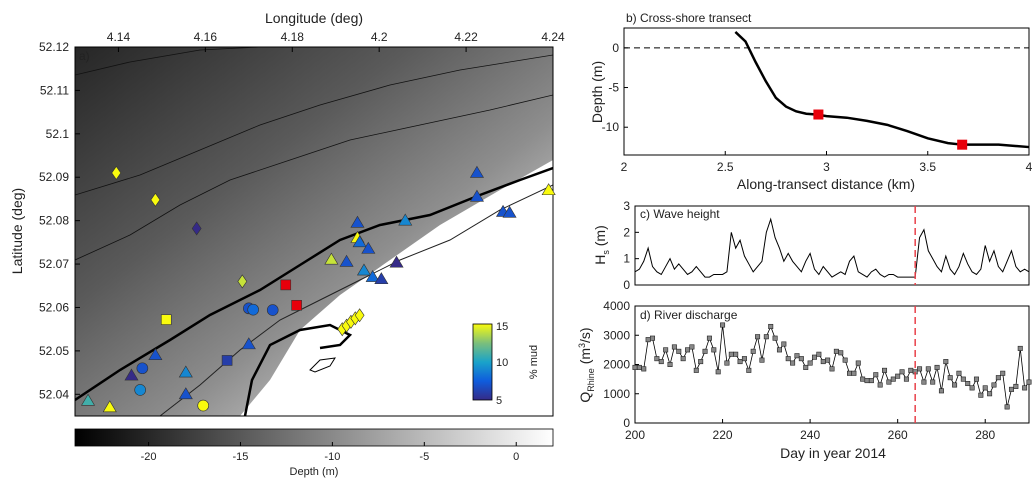 This screenshot has width=1034, height=488. What do you see at coordinates (332, 457) in the screenshot?
I see `depth-colorbar-tick-label: -10` at bounding box center [332, 457].